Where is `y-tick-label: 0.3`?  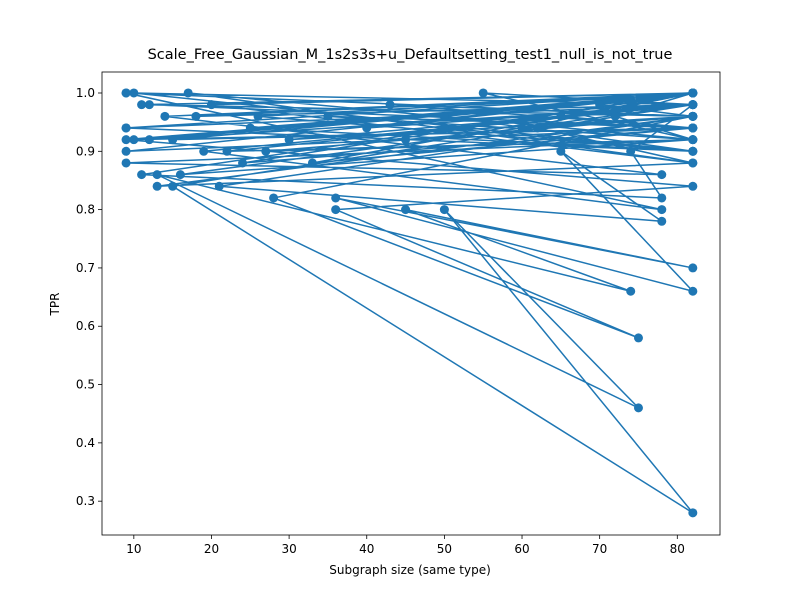
y-tick-label: 0.3 is located at coordinates (85, 501).